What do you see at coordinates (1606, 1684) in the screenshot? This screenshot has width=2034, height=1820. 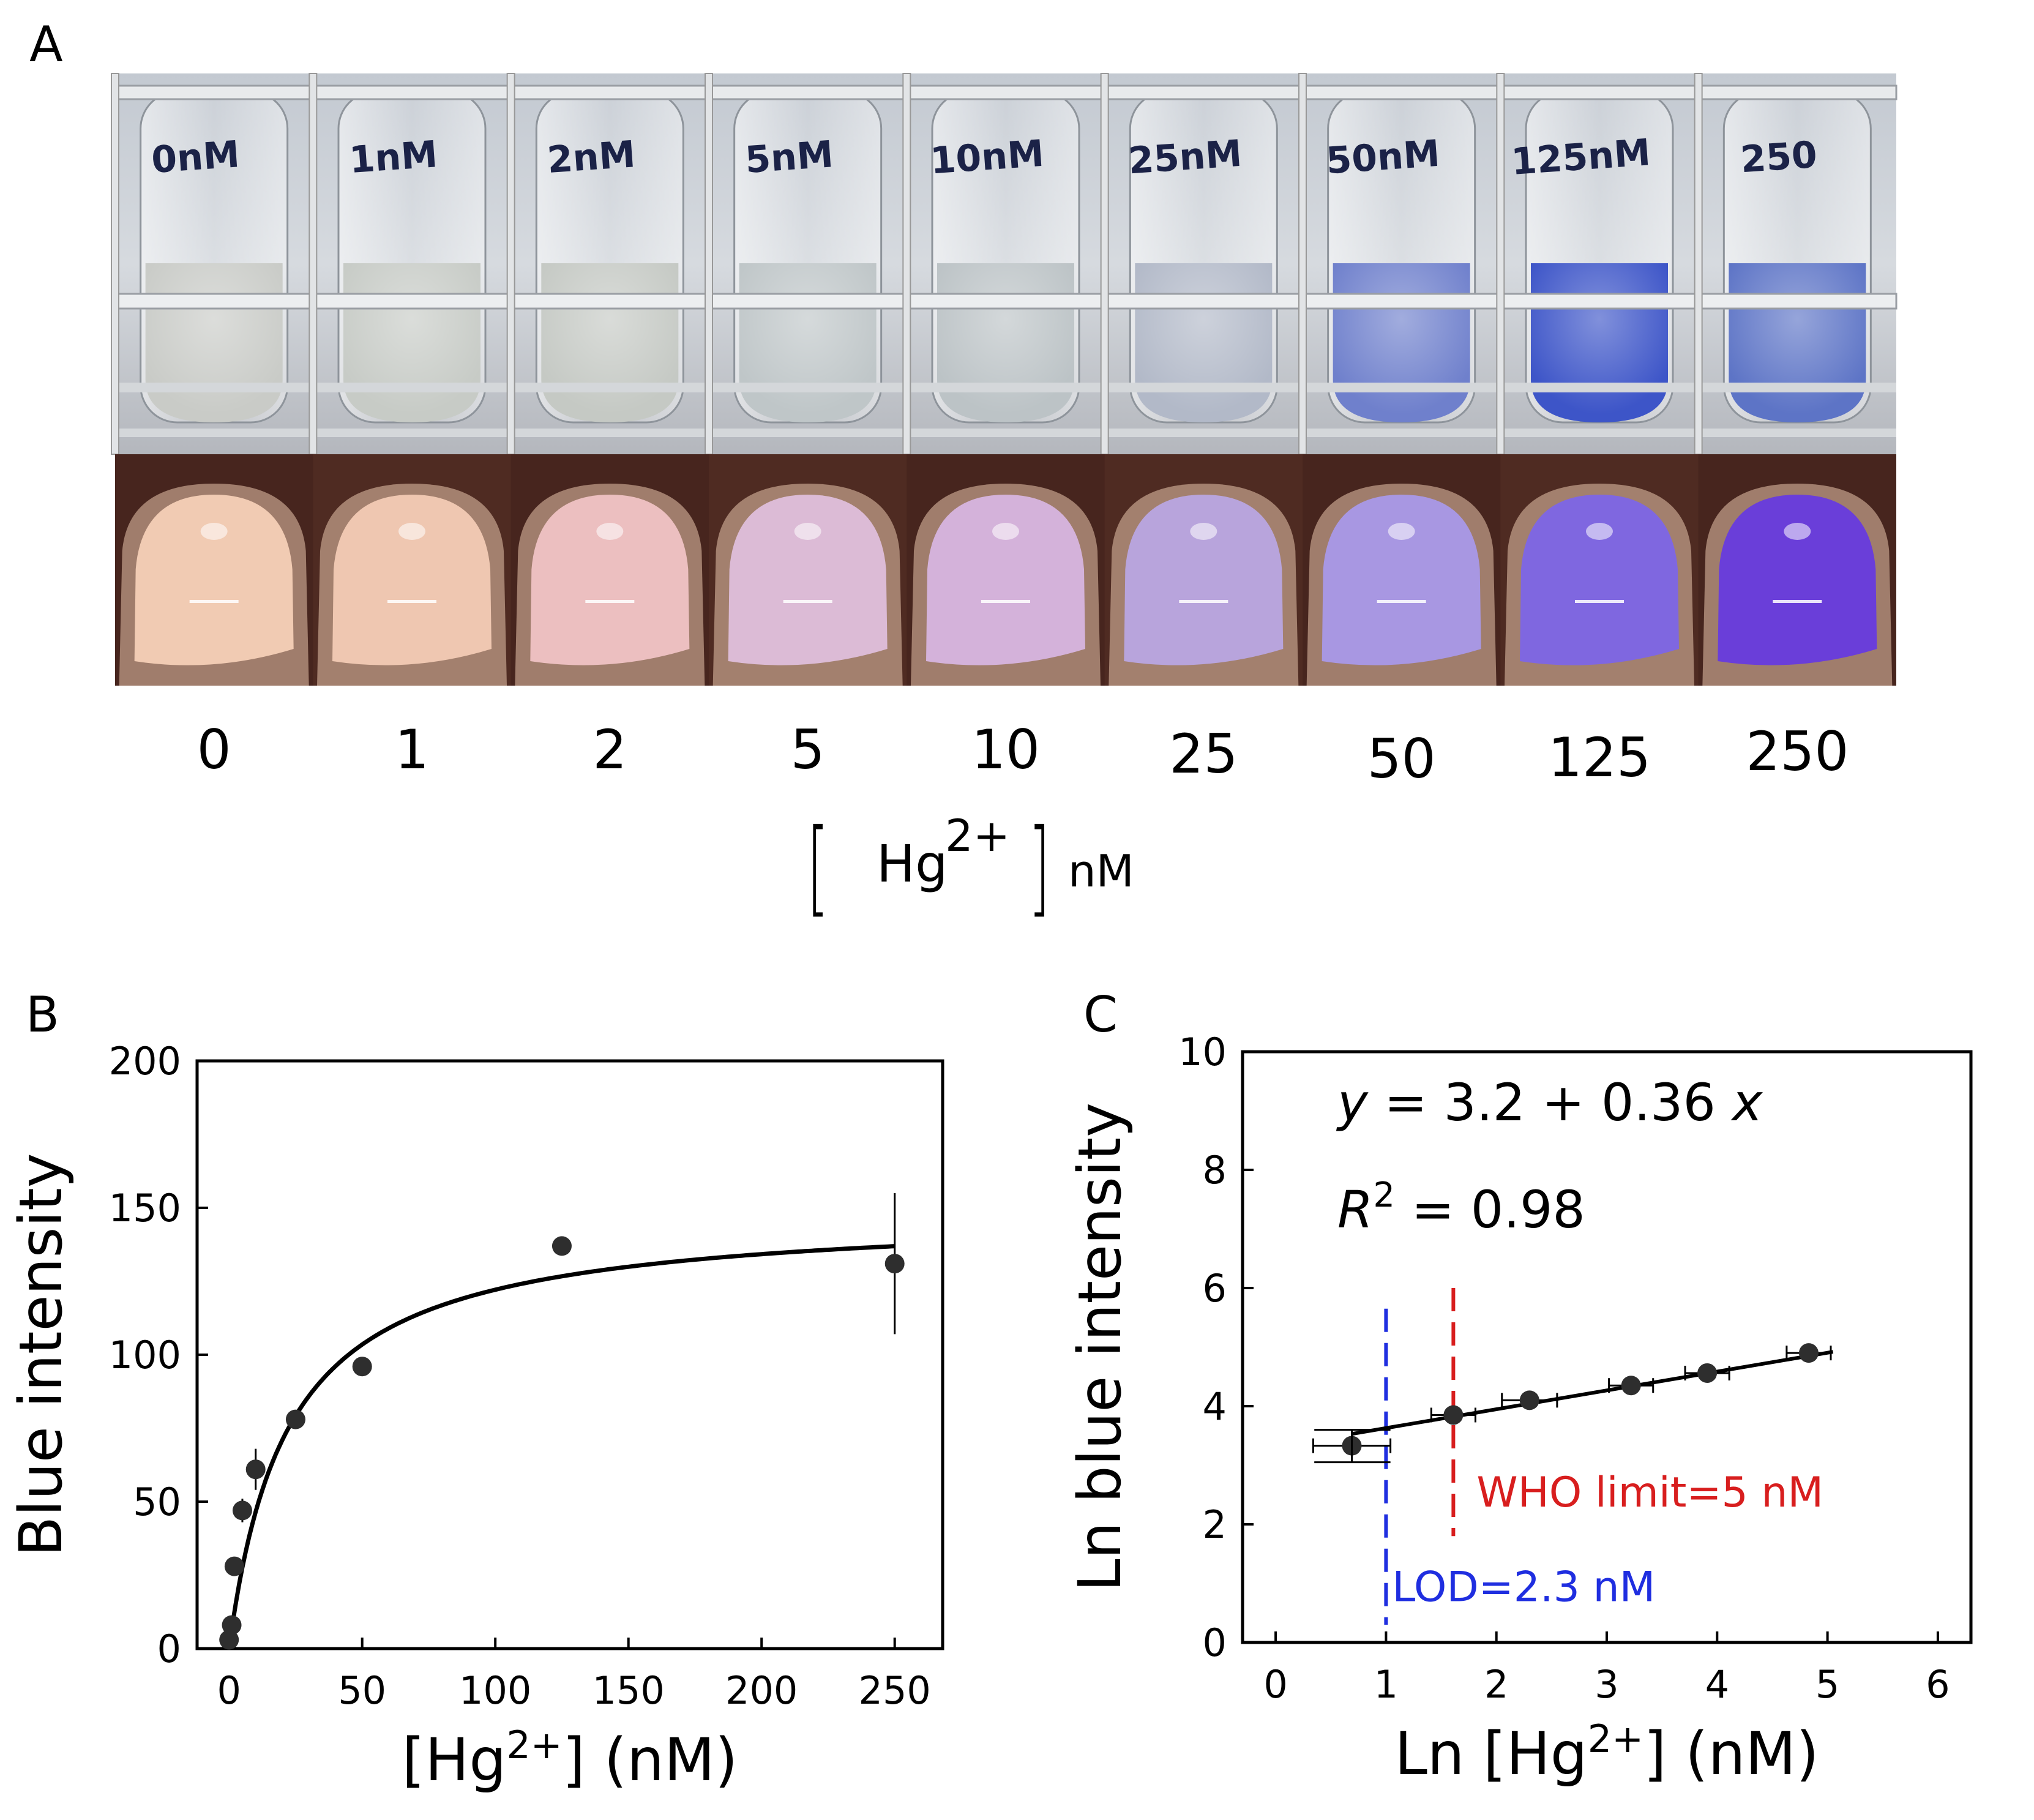 I see `x-tick-label: 3` at bounding box center [1606, 1684].